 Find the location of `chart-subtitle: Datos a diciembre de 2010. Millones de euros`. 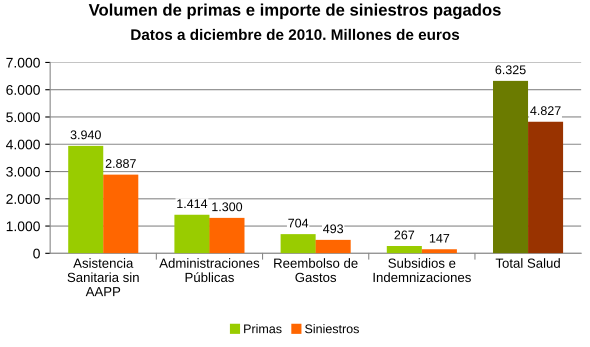

chart-subtitle: Datos a diciembre de 2010. Millones de euros is located at coordinates (295, 34).